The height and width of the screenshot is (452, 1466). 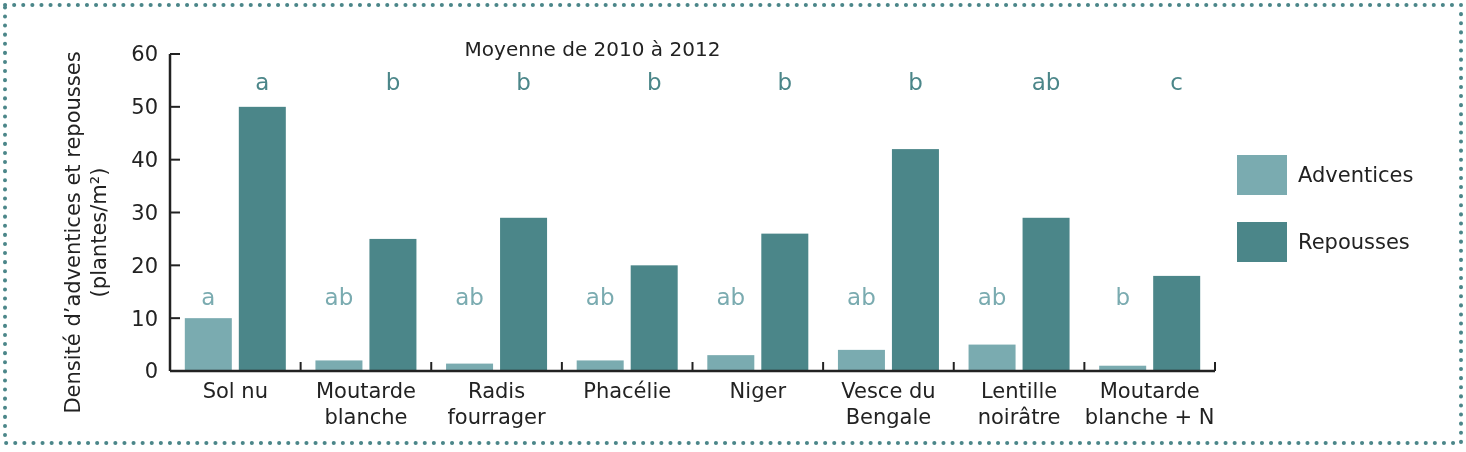 What do you see at coordinates (1177, 82) in the screenshot?
I see `annotation: c` at bounding box center [1177, 82].